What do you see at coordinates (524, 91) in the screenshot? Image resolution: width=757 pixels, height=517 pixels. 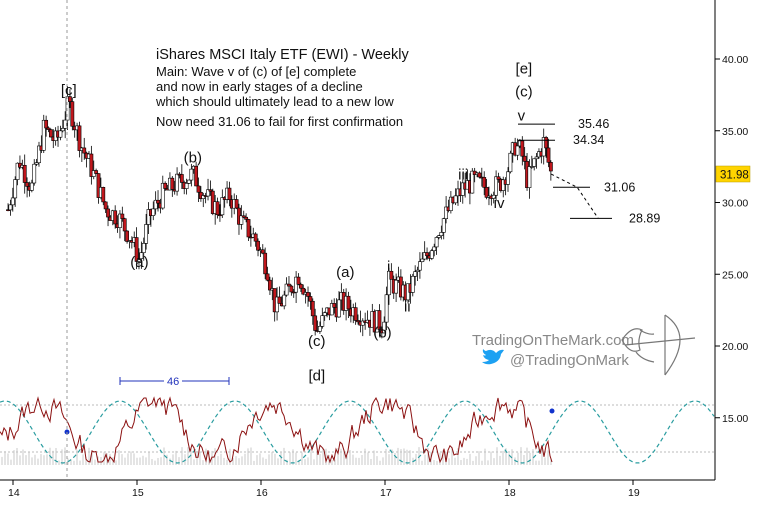 I see `wave-label: (c)` at bounding box center [524, 91].